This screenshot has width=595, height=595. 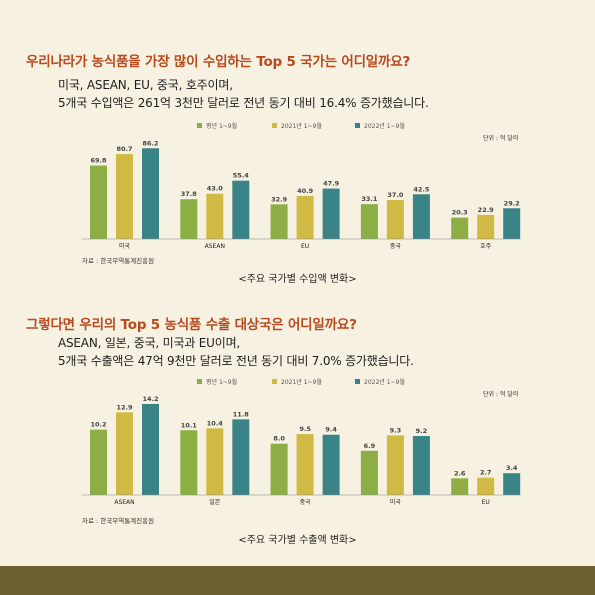 I want to click on value-label: 10.1, so click(x=189, y=425).